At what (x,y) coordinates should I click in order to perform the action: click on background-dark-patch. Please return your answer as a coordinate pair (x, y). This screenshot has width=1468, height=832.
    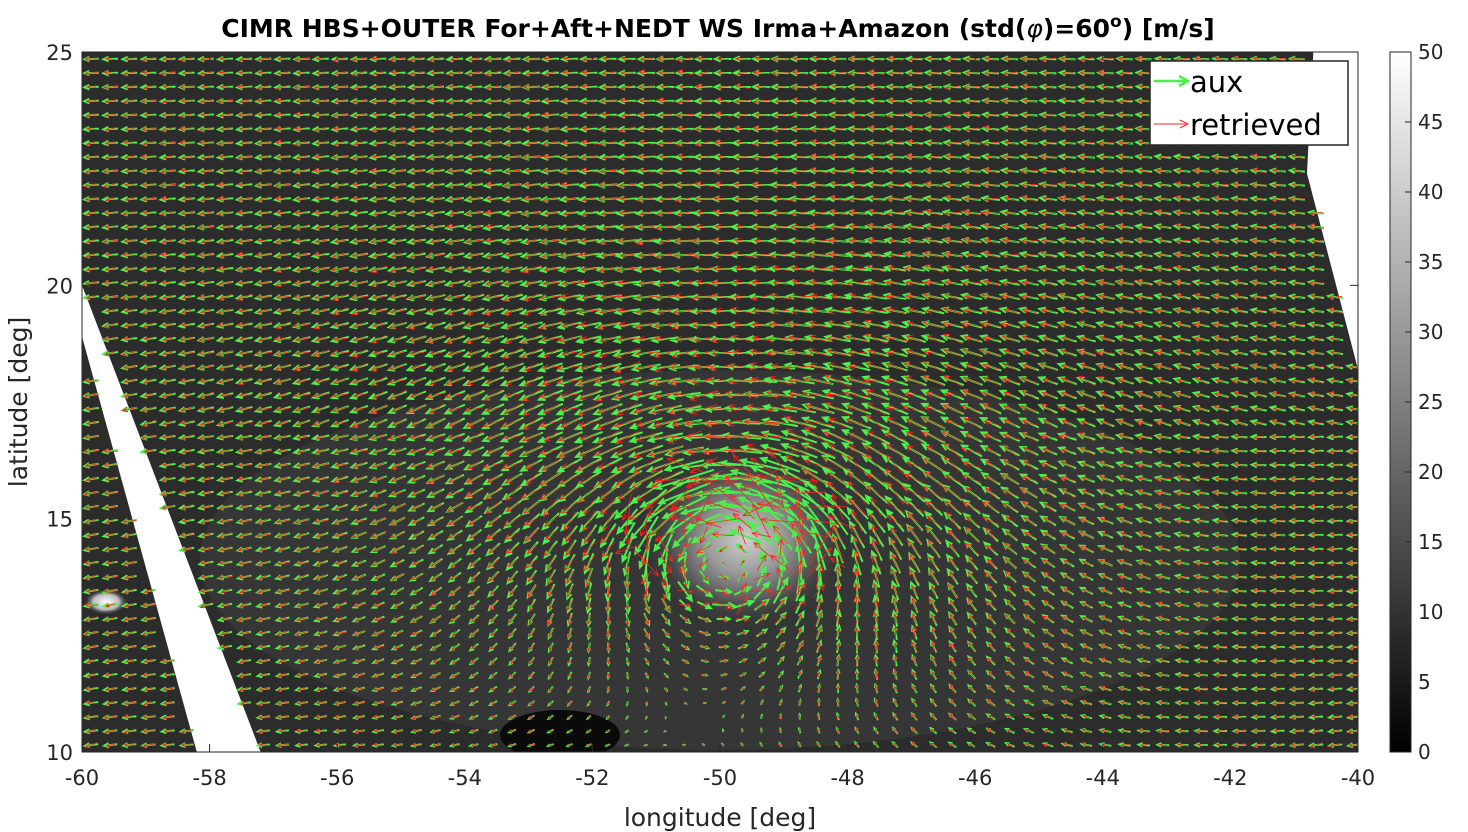
    Looking at the image, I should click on (560, 731).